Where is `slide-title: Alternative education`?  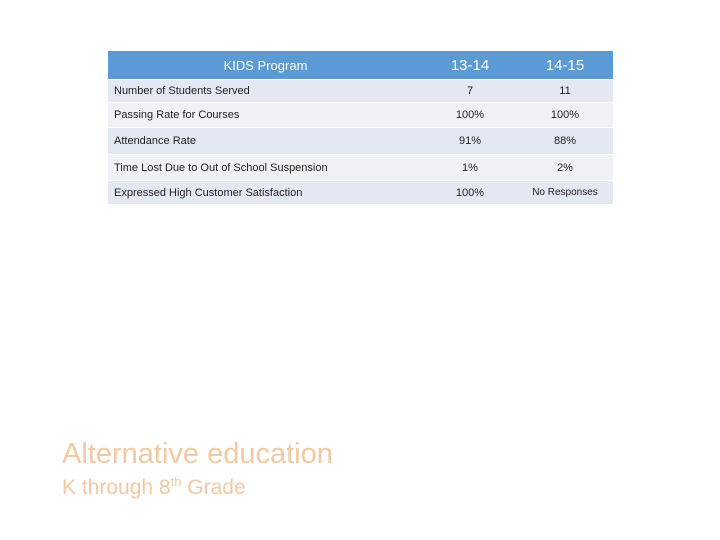
slide-title: Alternative education is located at coordinates (197, 454).